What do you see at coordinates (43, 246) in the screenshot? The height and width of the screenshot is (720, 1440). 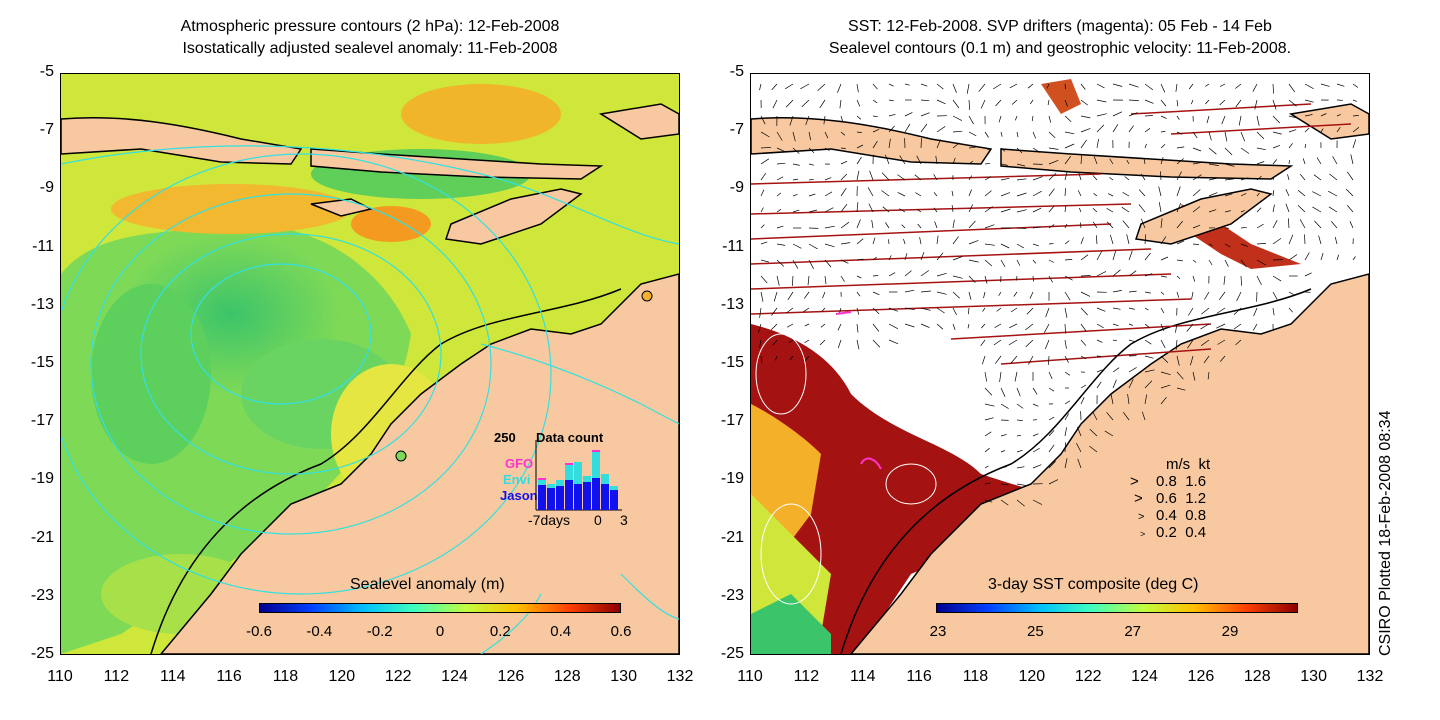 I see `y-tick-label: -11` at bounding box center [43, 246].